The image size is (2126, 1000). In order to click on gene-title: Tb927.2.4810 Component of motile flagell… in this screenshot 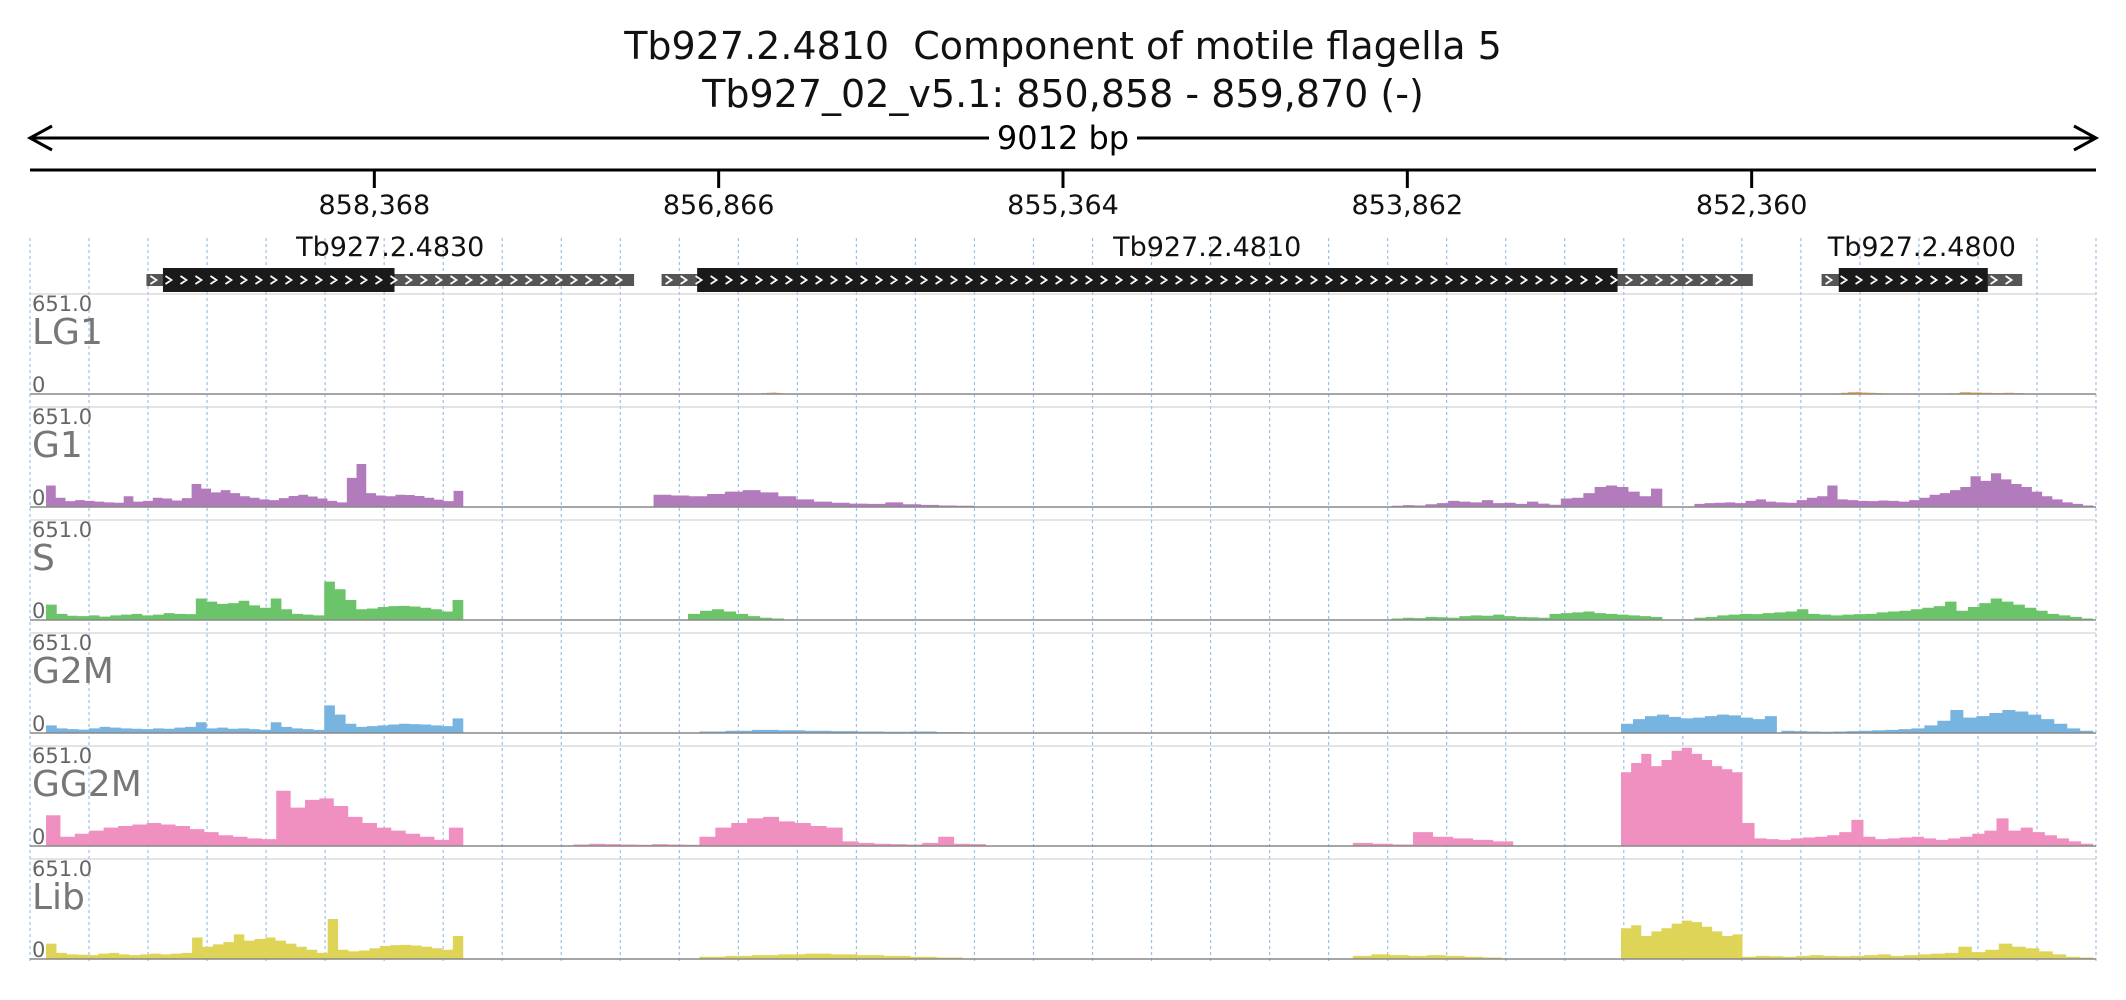, I will do `click(1063, 46)`.